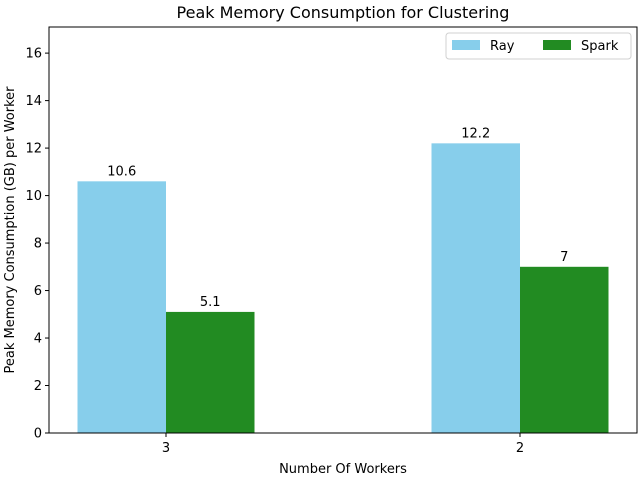 The height and width of the screenshot is (480, 640). I want to click on x-tick-label: 3, so click(166, 448).